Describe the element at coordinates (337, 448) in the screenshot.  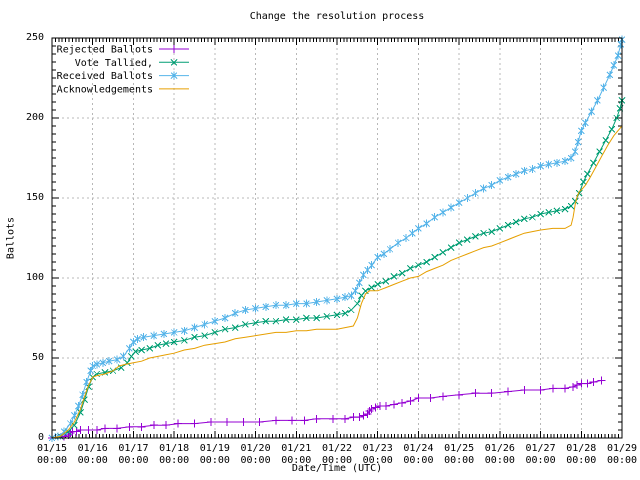
I see `x-tick-date: 01/22` at that location.